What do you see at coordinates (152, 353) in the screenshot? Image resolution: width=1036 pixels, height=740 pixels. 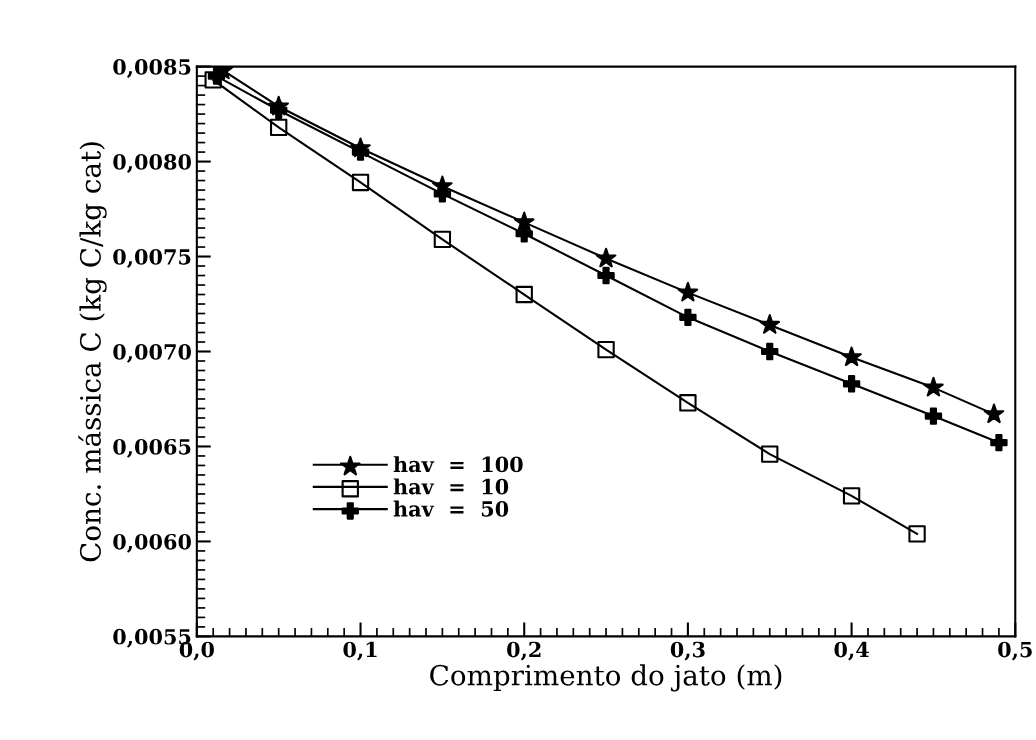 I see `y-tick-label: 0,0070` at bounding box center [152, 353].